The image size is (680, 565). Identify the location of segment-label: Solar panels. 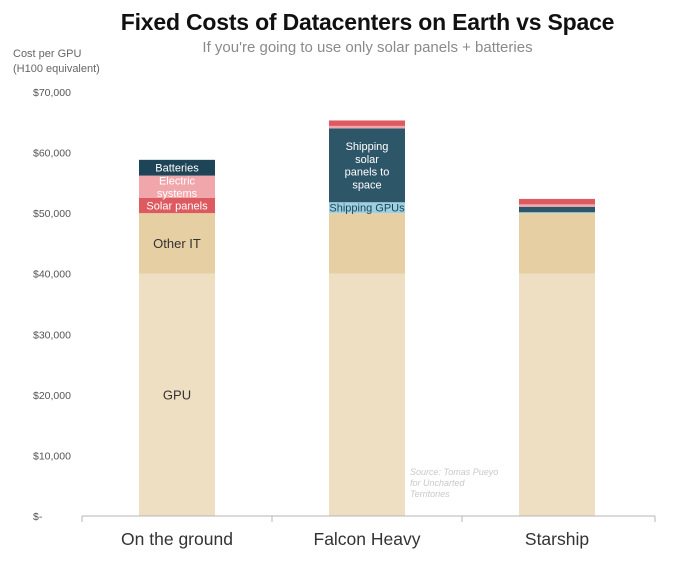
(177, 207).